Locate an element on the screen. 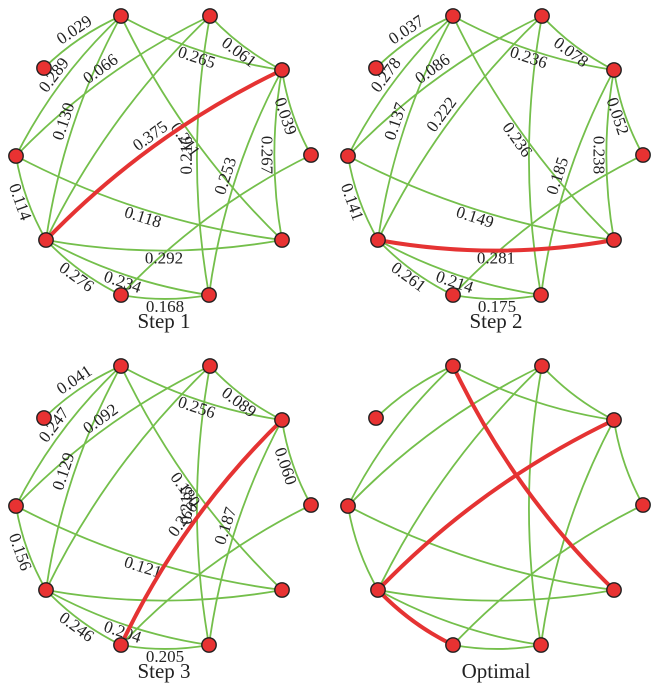  panel-caption: Step 2 is located at coordinates (495, 321).